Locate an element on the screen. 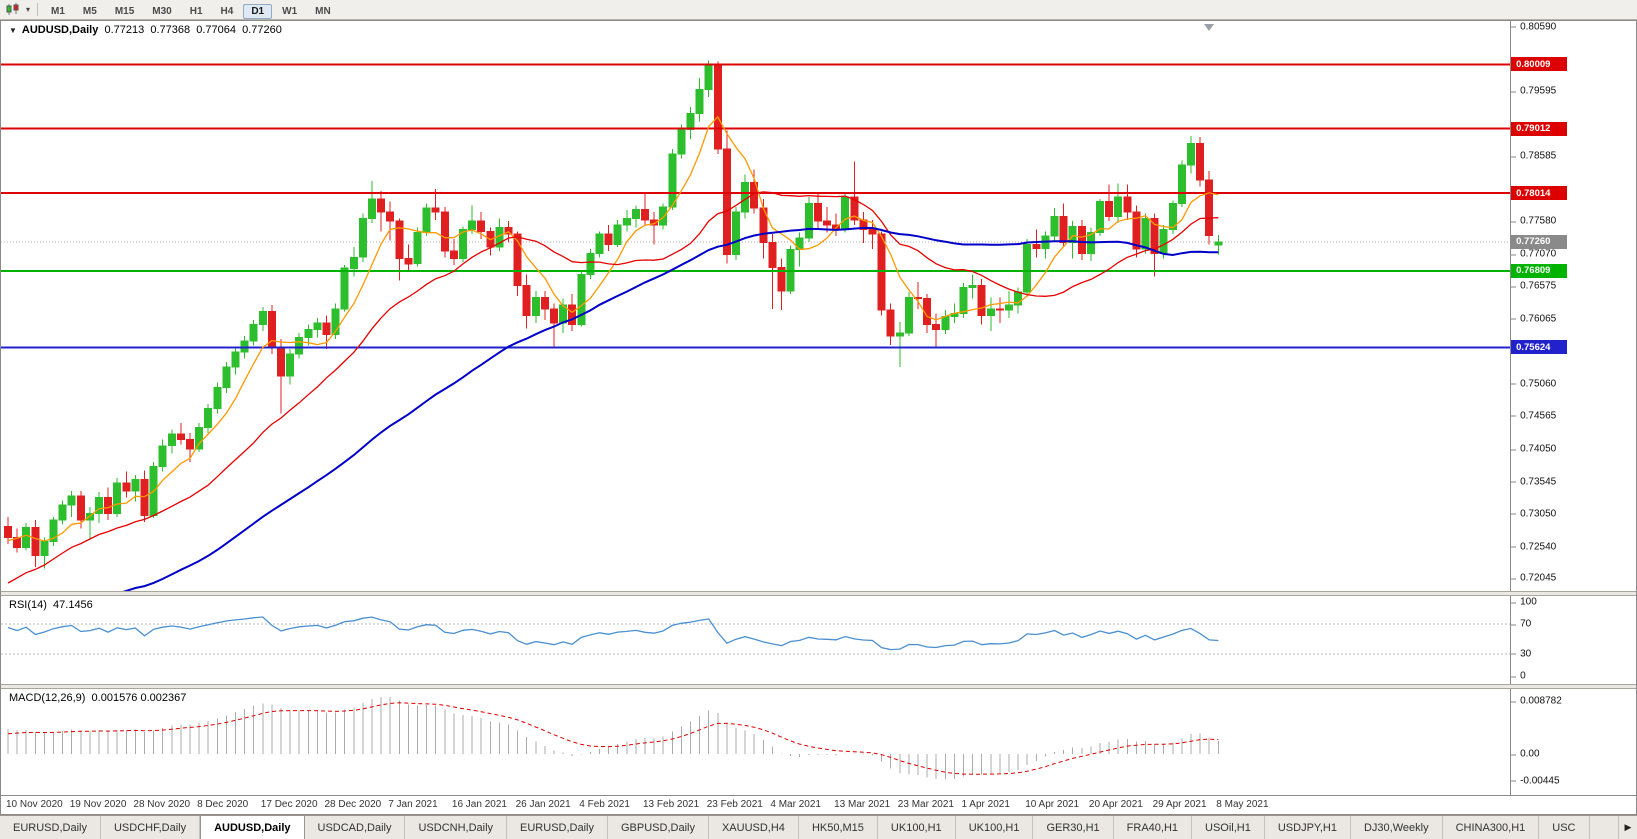  timeframe-button-h4: H4 is located at coordinates (227, 11).